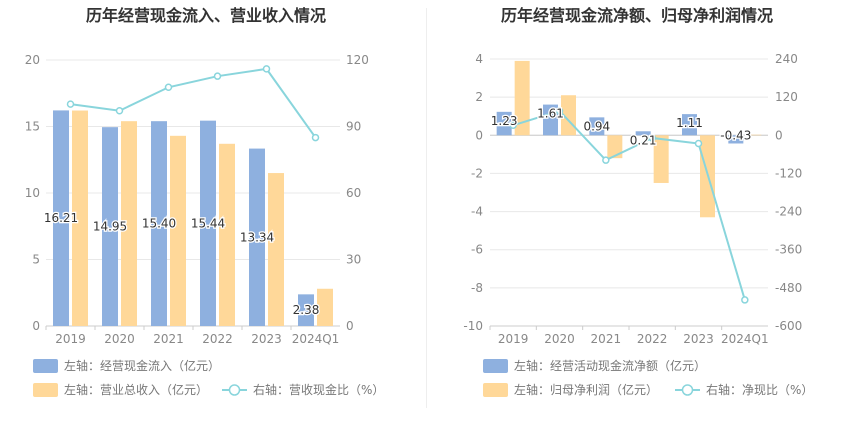 The image size is (850, 437). I want to click on chart-title: 历年经营现金流入、营业收入情况, so click(206, 15).